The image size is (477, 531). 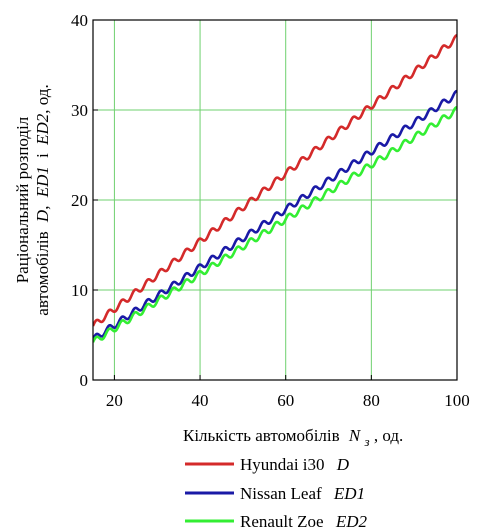 What do you see at coordinates (261, 435) in the screenshot?
I see `x-axis-label-text: Кількість автомобілів` at bounding box center [261, 435].